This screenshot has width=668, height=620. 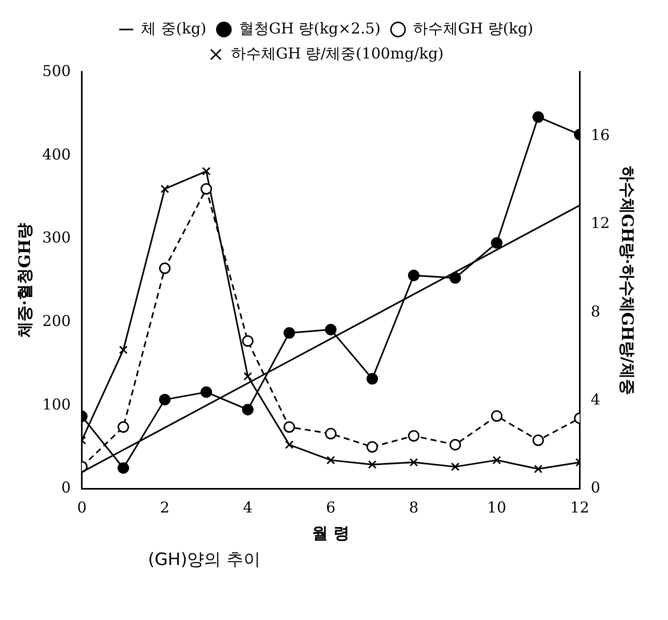 I want to click on x-tick-label: 0, so click(x=82, y=507).